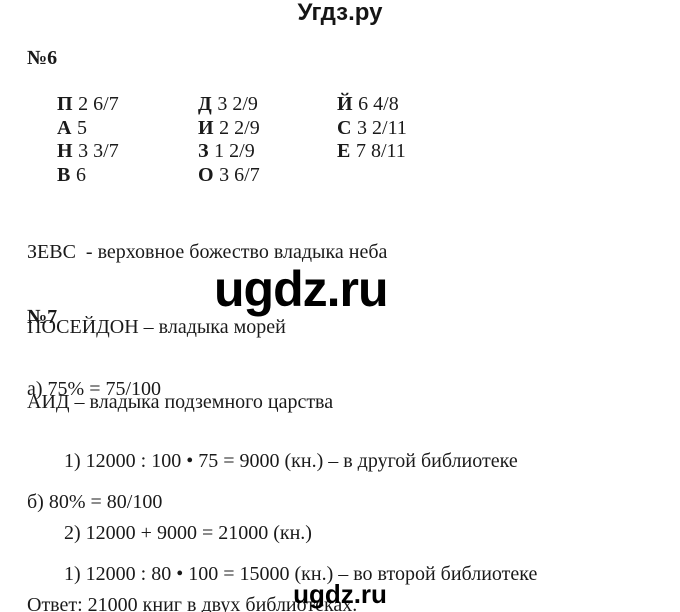 The height and width of the screenshot is (612, 680). I want to click on cipher-letter: А, so click(64, 127).